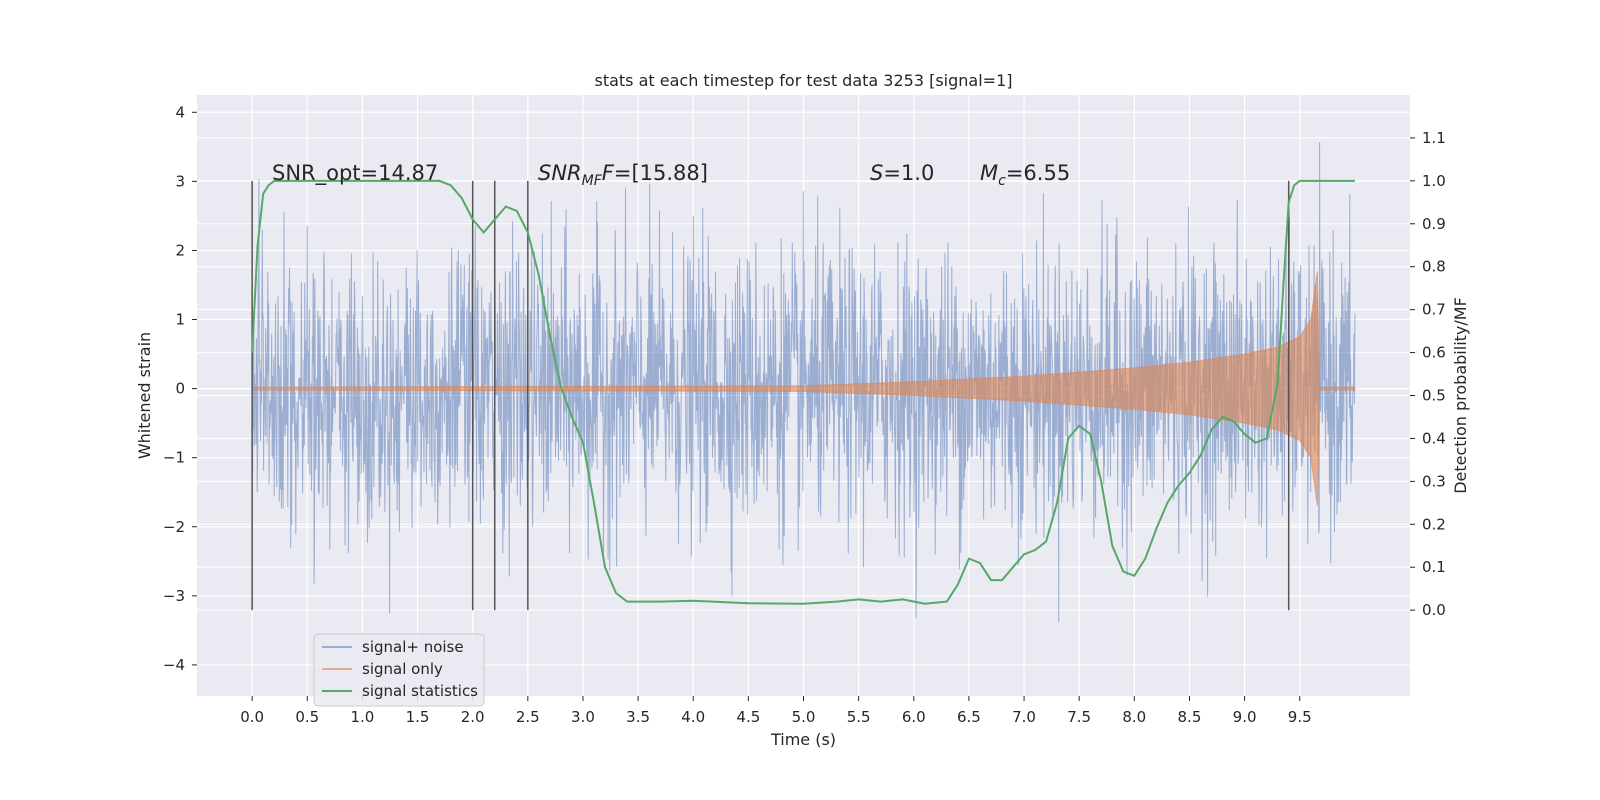 The height and width of the screenshot is (800, 1600). Describe the element at coordinates (1434, 181) in the screenshot. I see `y-right-tick-label: 1.0` at that location.